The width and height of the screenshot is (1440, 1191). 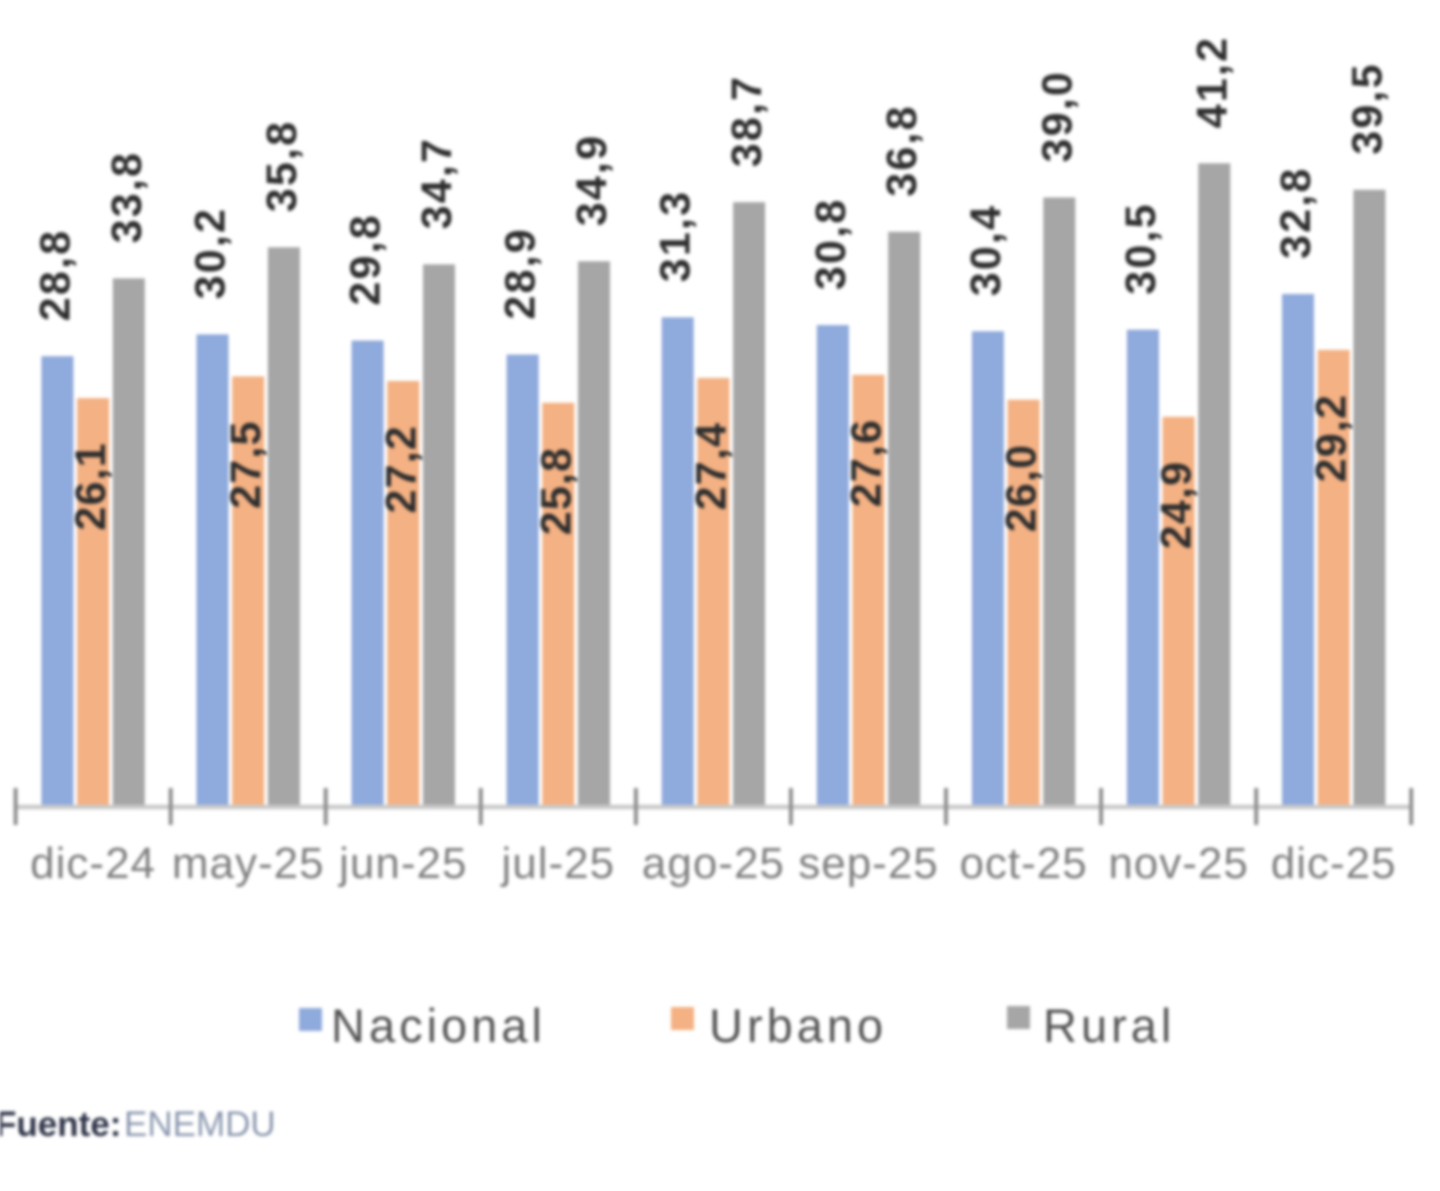 I want to click on svg-text: 34,7, so click(x=437, y=183).